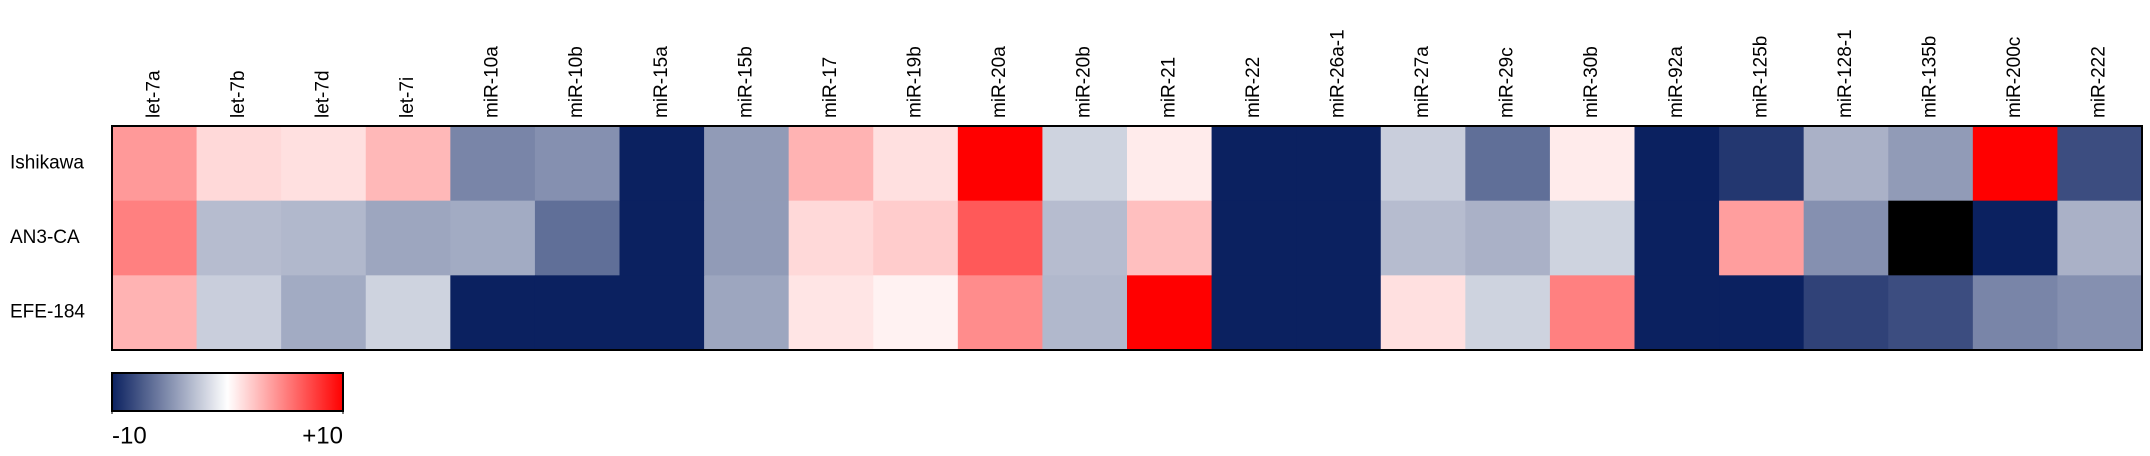 This screenshot has width=2150, height=456. I want to click on column-label: miR-222, so click(2099, 82).